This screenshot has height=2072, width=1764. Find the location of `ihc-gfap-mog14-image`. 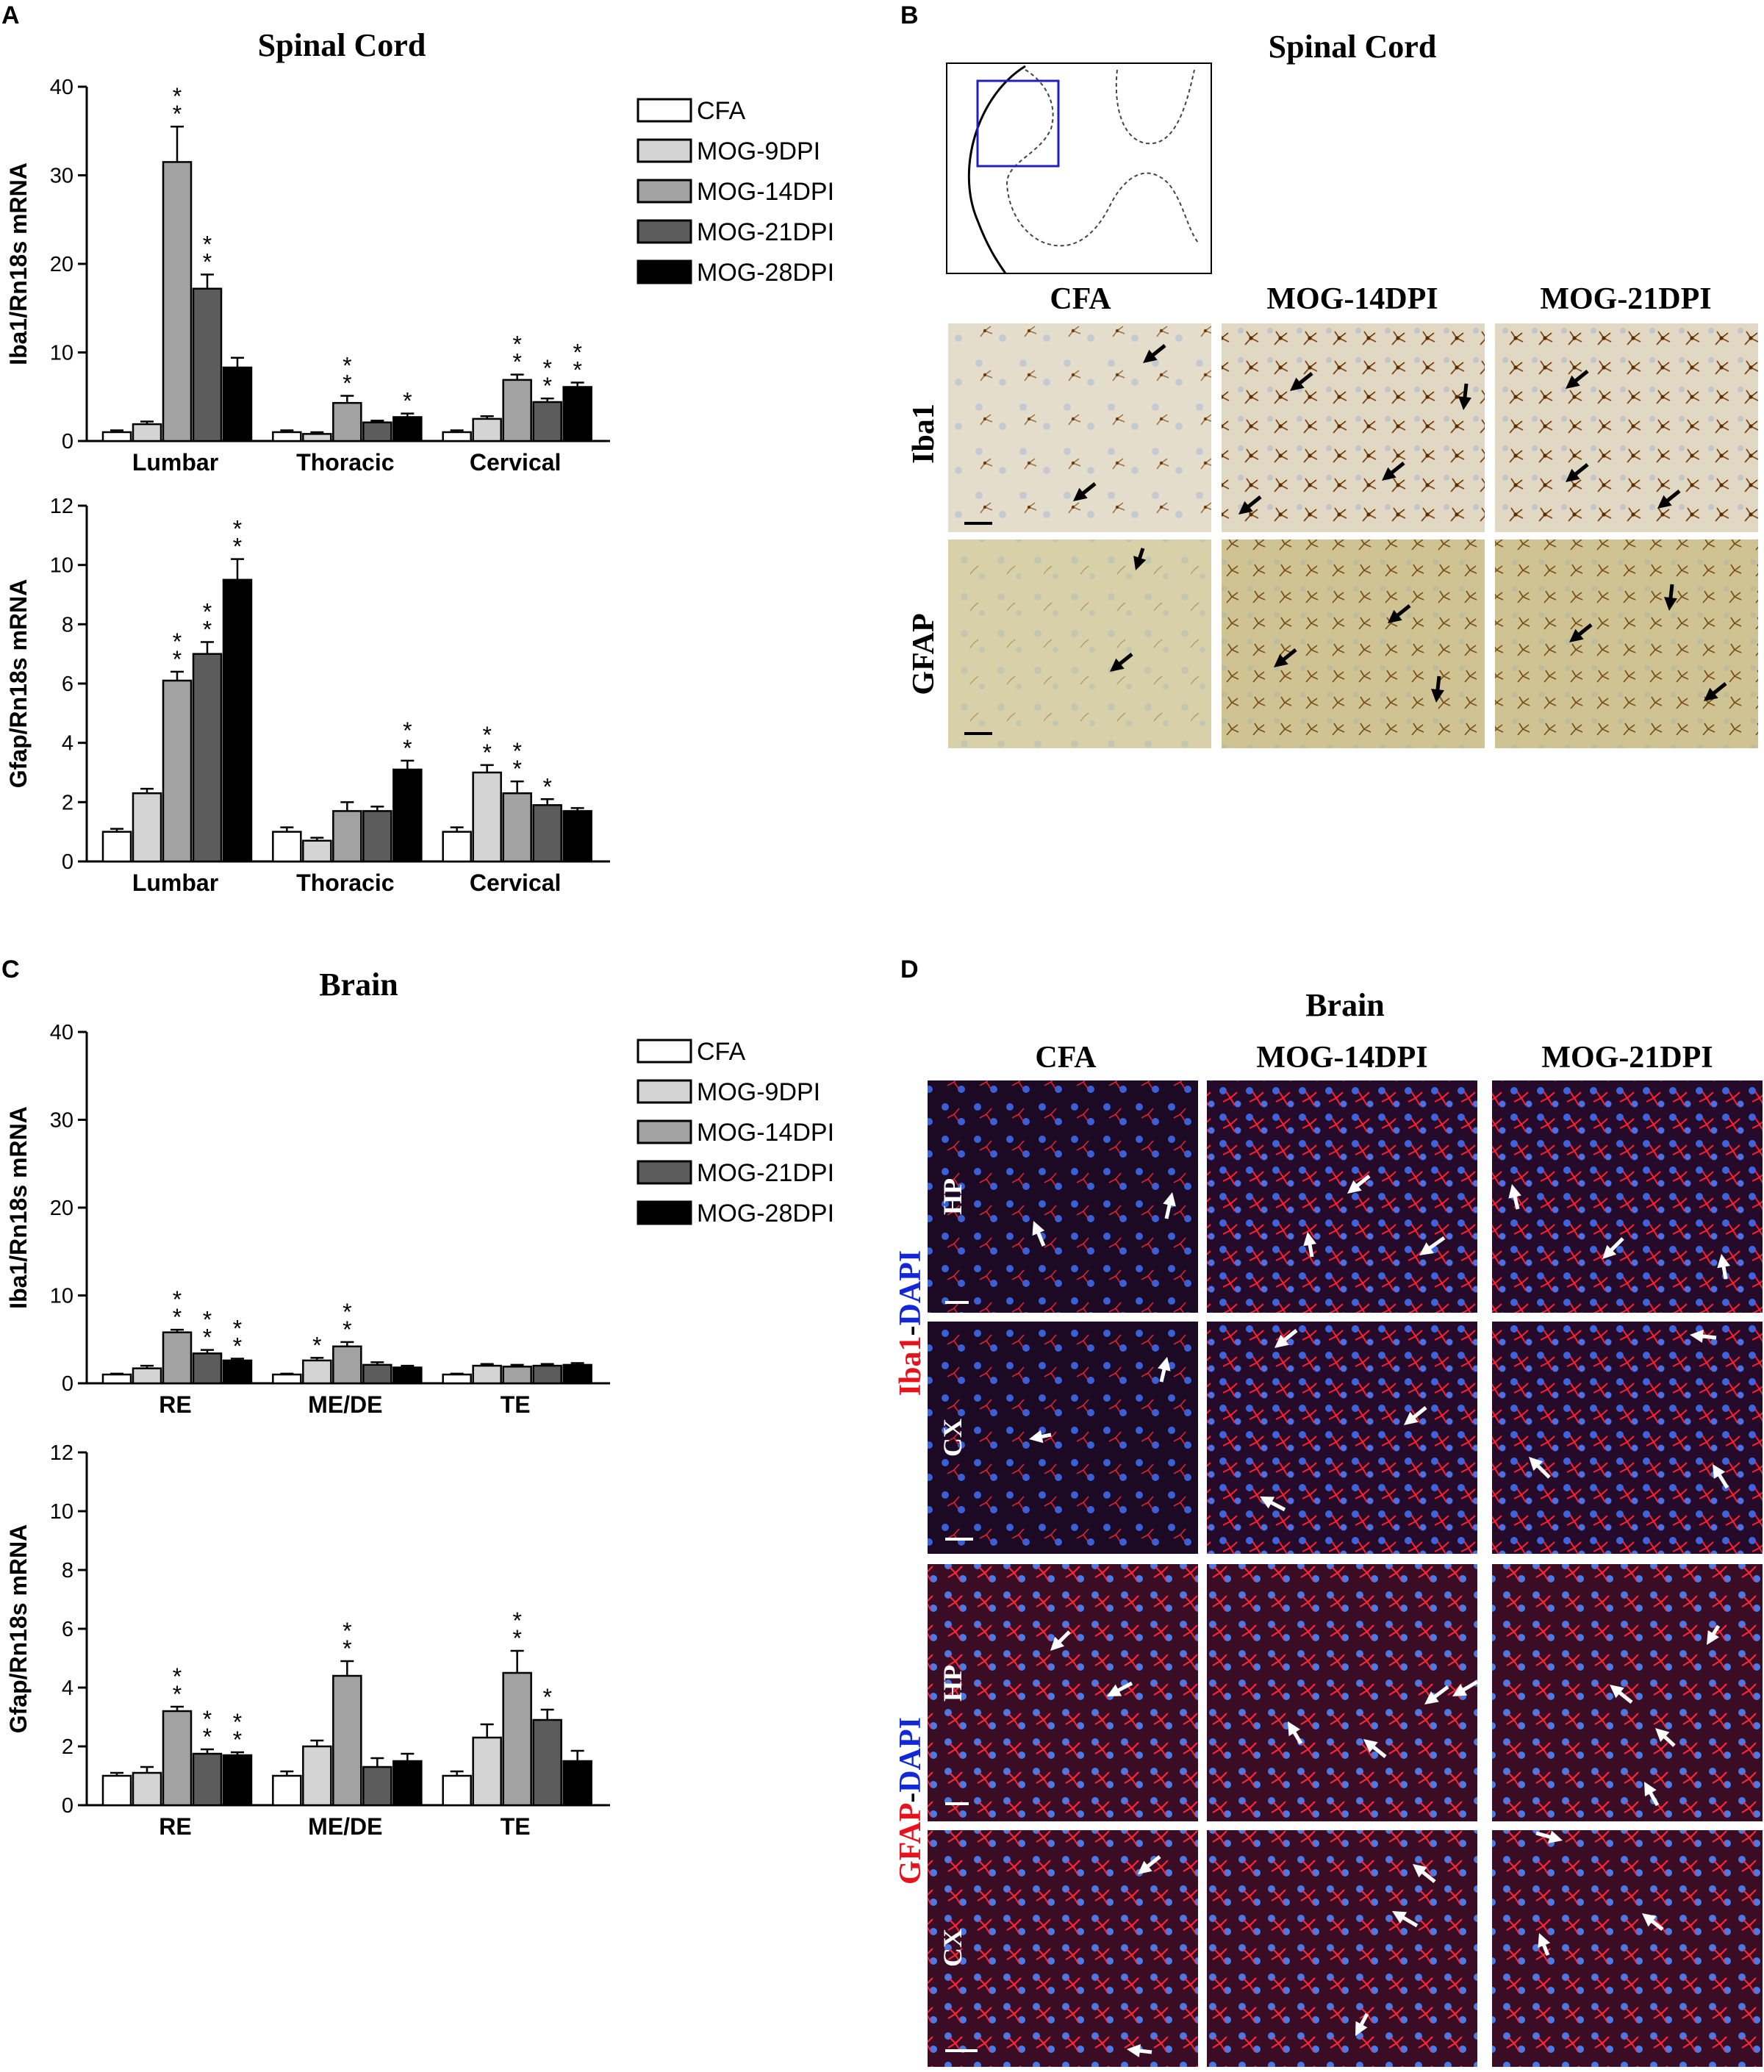

ihc-gfap-mog14-image is located at coordinates (1353, 643).